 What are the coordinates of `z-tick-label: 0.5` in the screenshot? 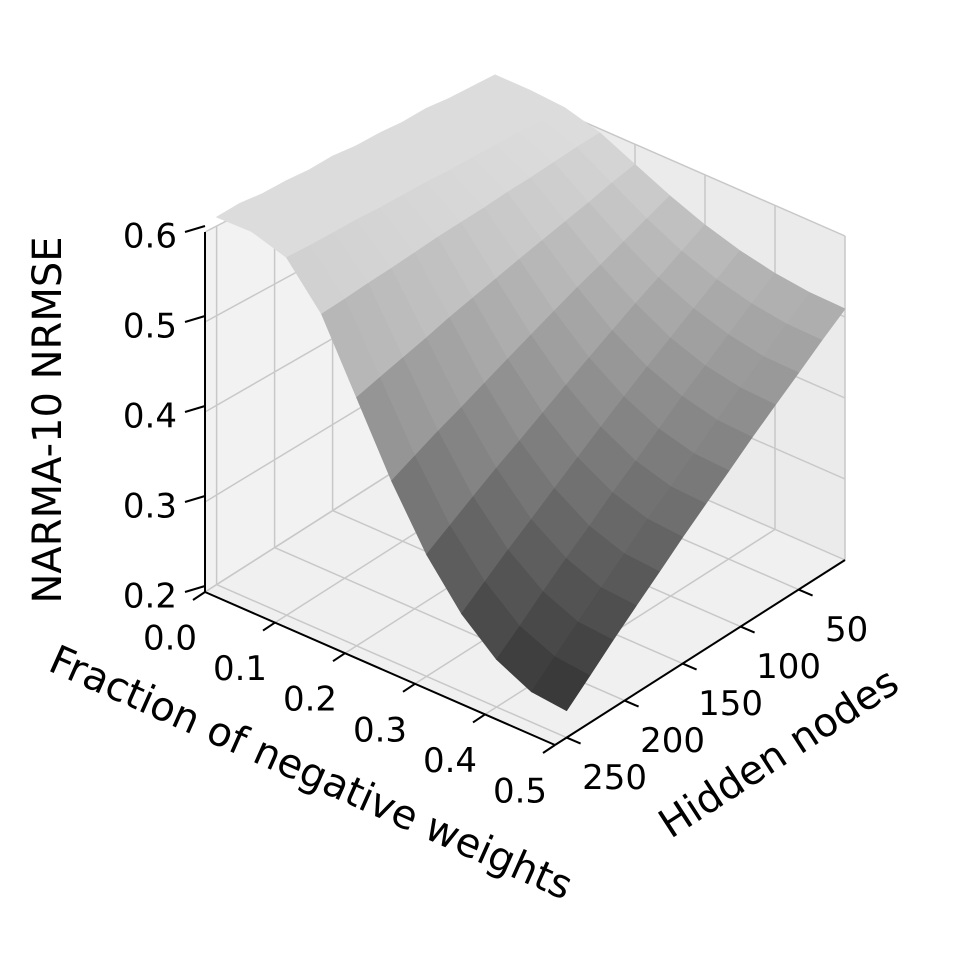 It's located at (150, 327).